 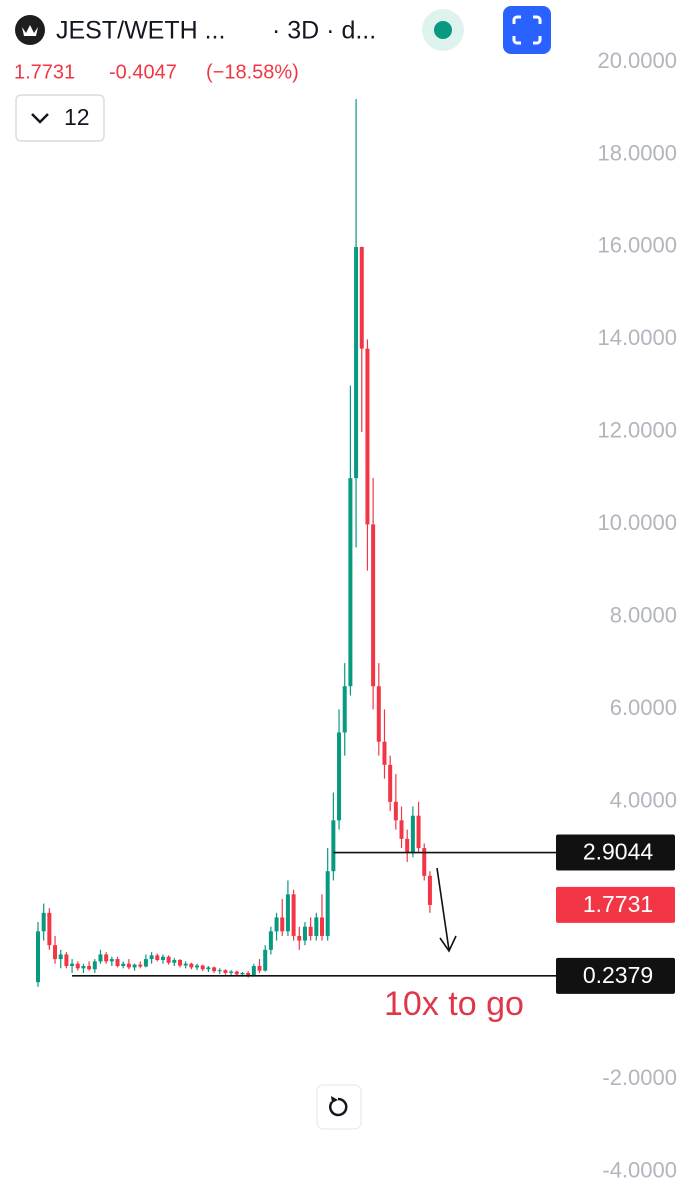 I want to click on y-tick-label: 20.0000, so click(x=637, y=60).